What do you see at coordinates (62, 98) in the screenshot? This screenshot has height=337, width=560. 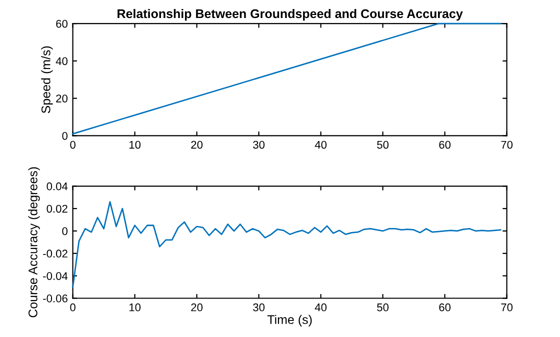 I see `y-tick-label: 20` at bounding box center [62, 98].